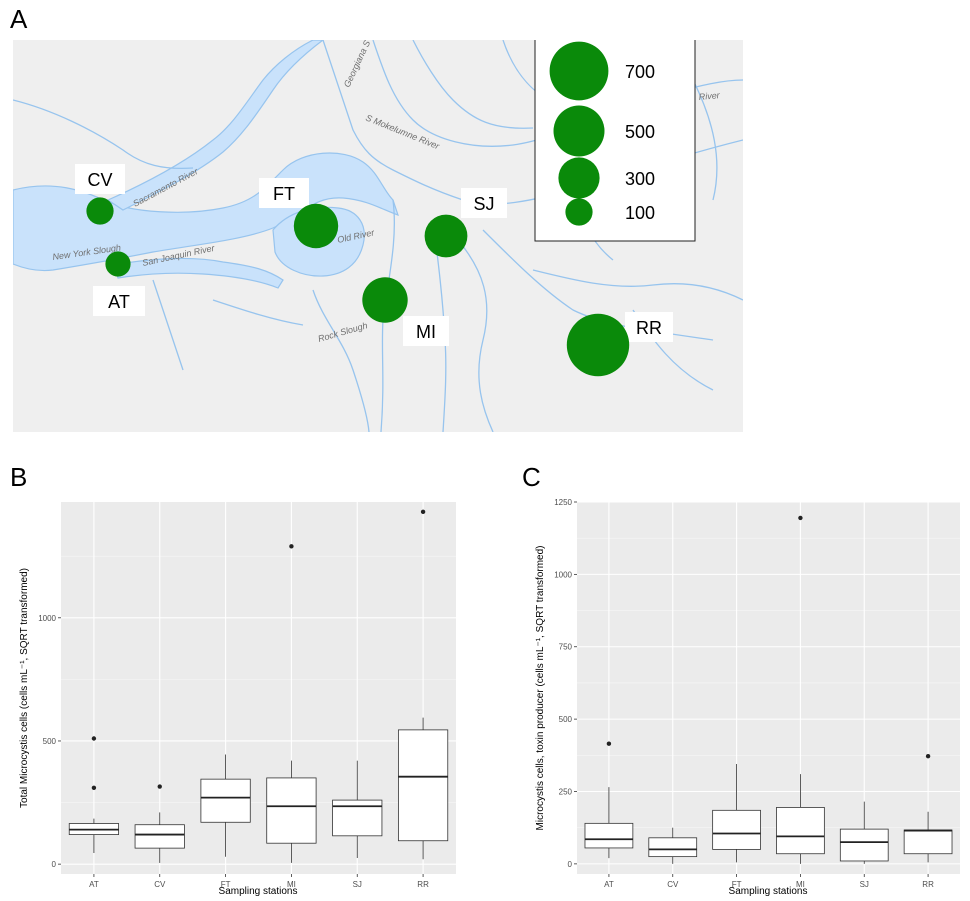 The width and height of the screenshot is (970, 901). Describe the element at coordinates (640, 213) in the screenshot. I see `legend-label: 100` at that location.